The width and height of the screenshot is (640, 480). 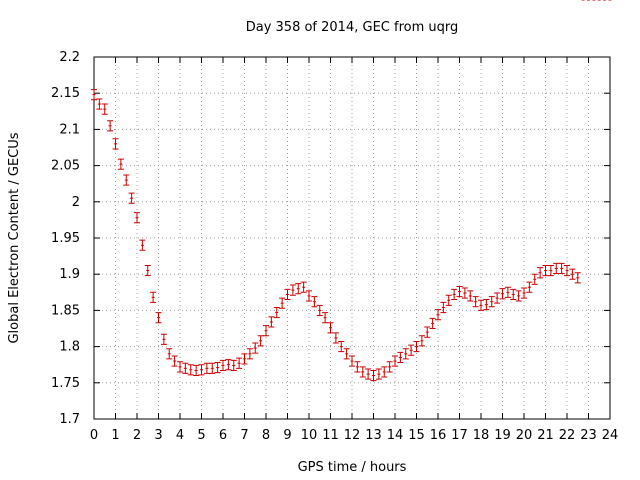 What do you see at coordinates (459, 435) in the screenshot?
I see `x-tick-label: 17` at bounding box center [459, 435].